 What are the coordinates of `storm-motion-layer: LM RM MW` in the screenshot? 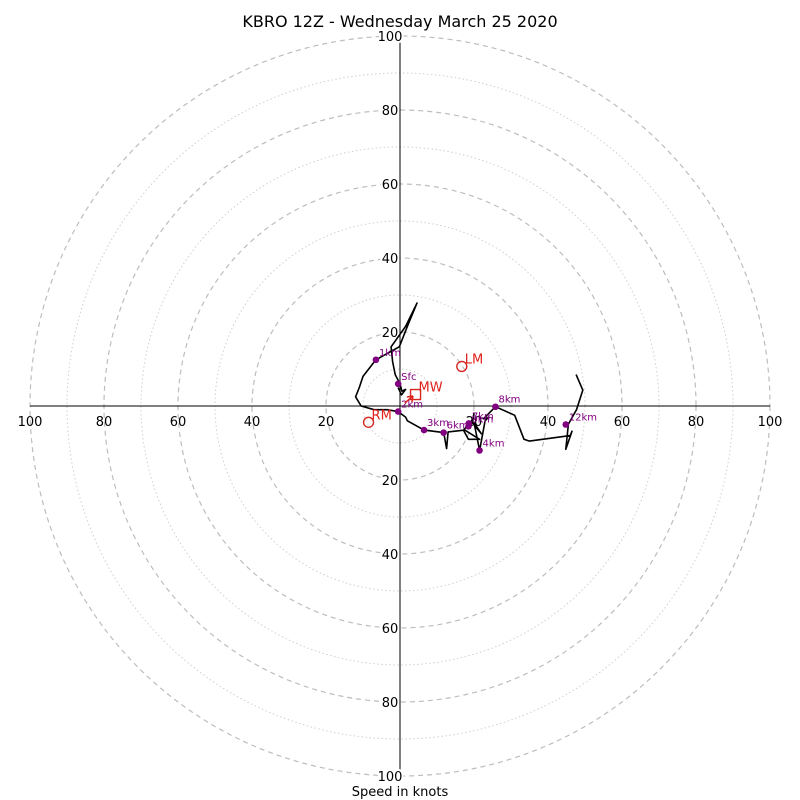 It's located at (422, 390).